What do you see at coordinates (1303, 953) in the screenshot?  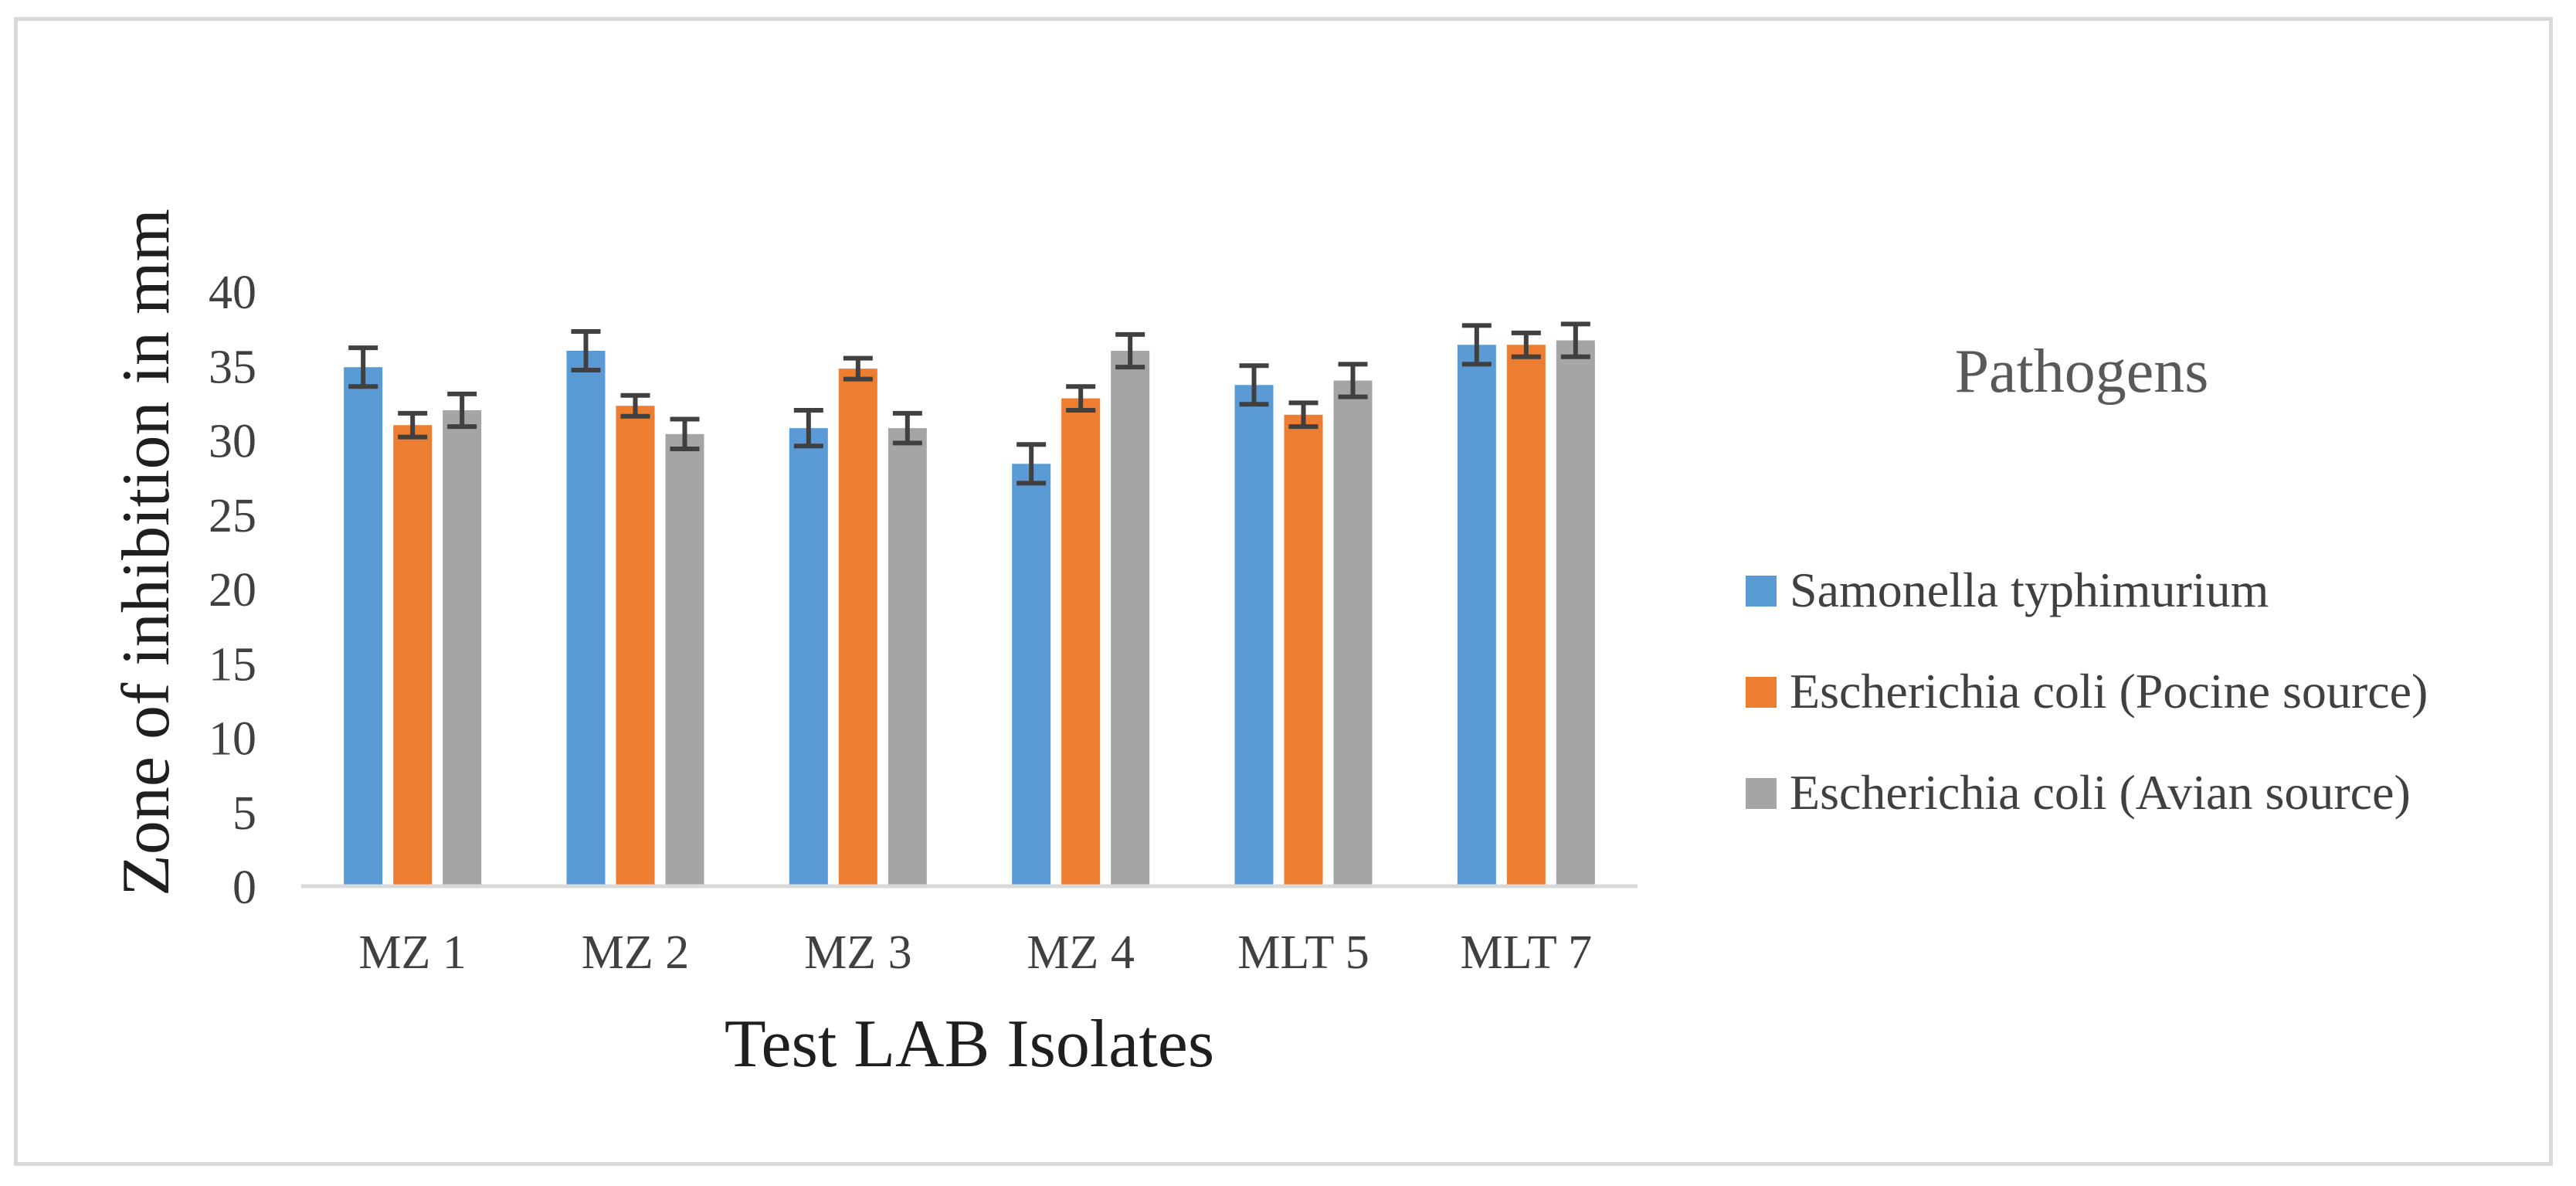 I see `x-category-label: MLT 5` at bounding box center [1303, 953].